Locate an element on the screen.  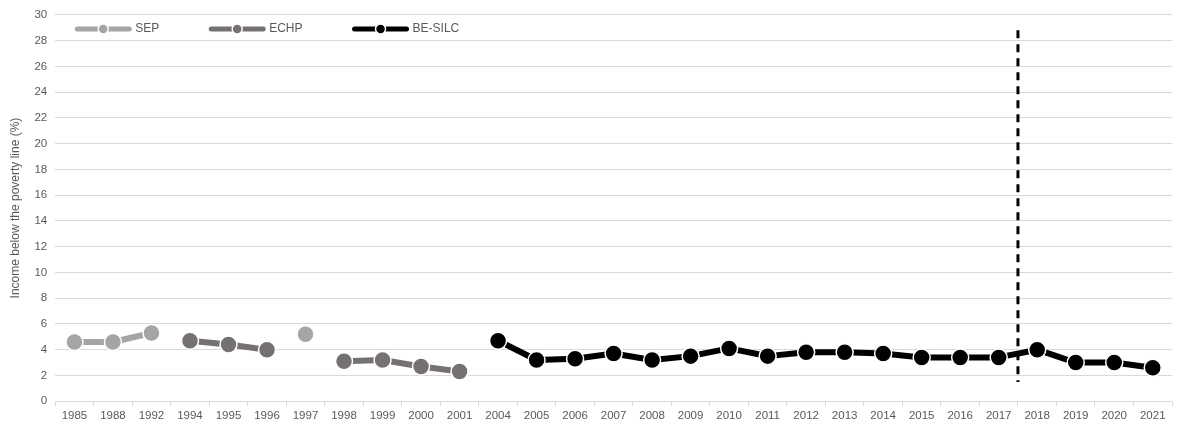
x-tick-label: 2016 is located at coordinates (960, 415).